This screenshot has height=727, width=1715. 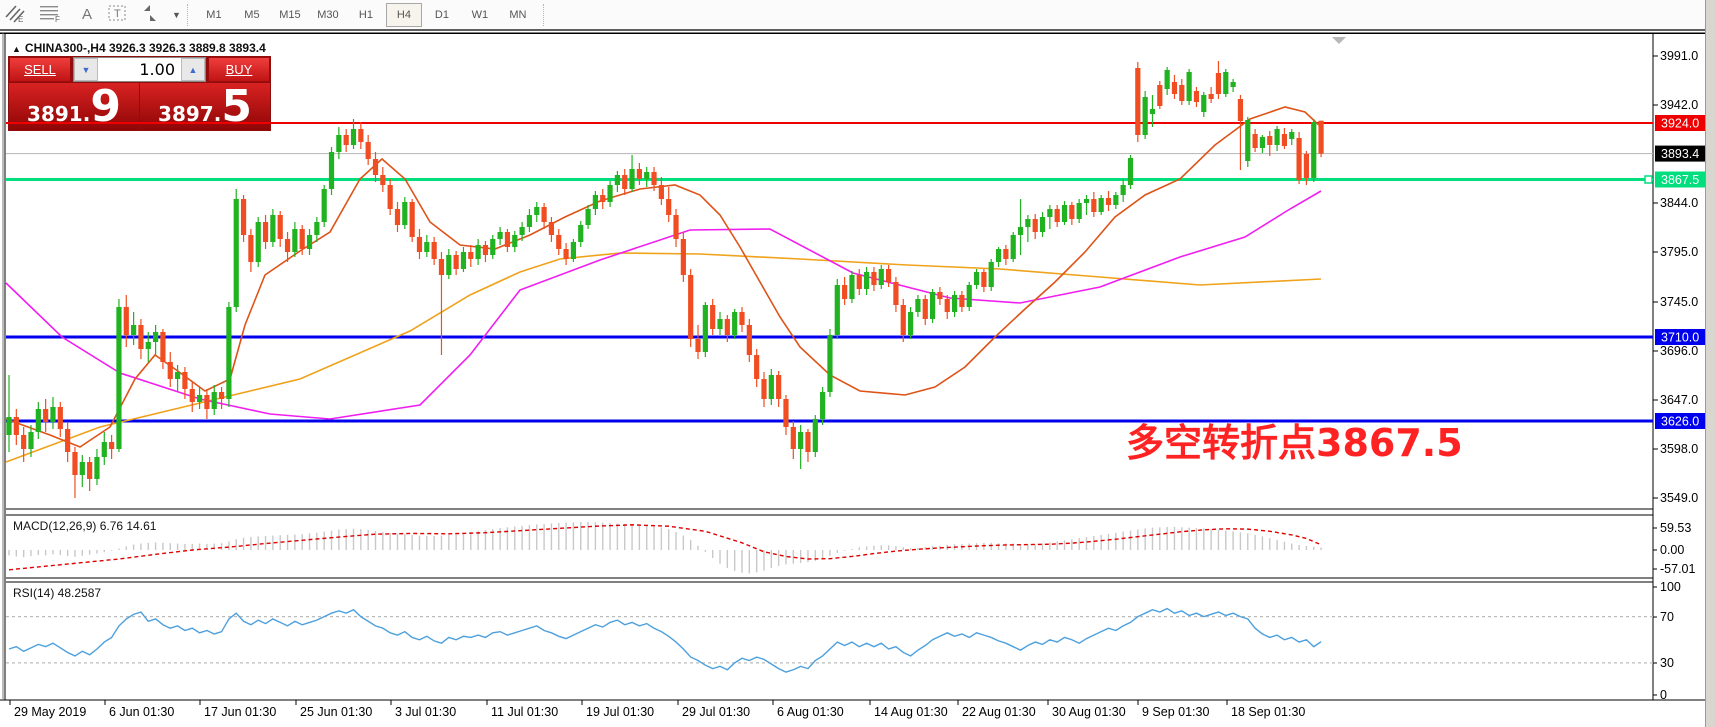 What do you see at coordinates (441, 14) in the screenshot?
I see `timeframe-button-d1: D1` at bounding box center [441, 14].